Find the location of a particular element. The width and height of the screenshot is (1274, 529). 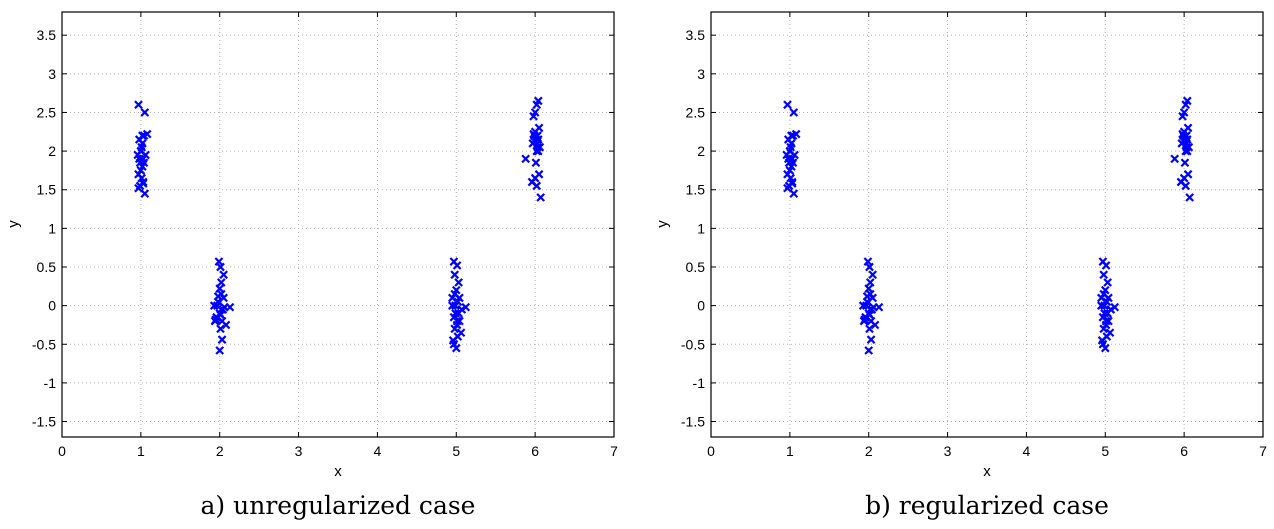

y-tick-label: 0 is located at coordinates (701, 306).